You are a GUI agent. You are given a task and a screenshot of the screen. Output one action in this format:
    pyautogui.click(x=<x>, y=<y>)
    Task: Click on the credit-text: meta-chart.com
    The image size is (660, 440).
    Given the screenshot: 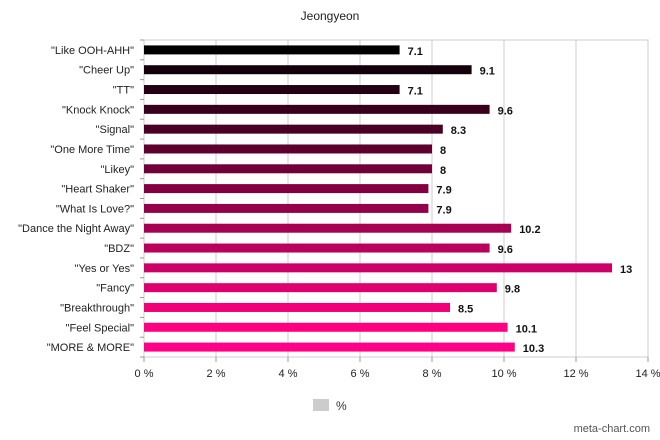 What is the action you would take?
    pyautogui.click(x=612, y=429)
    